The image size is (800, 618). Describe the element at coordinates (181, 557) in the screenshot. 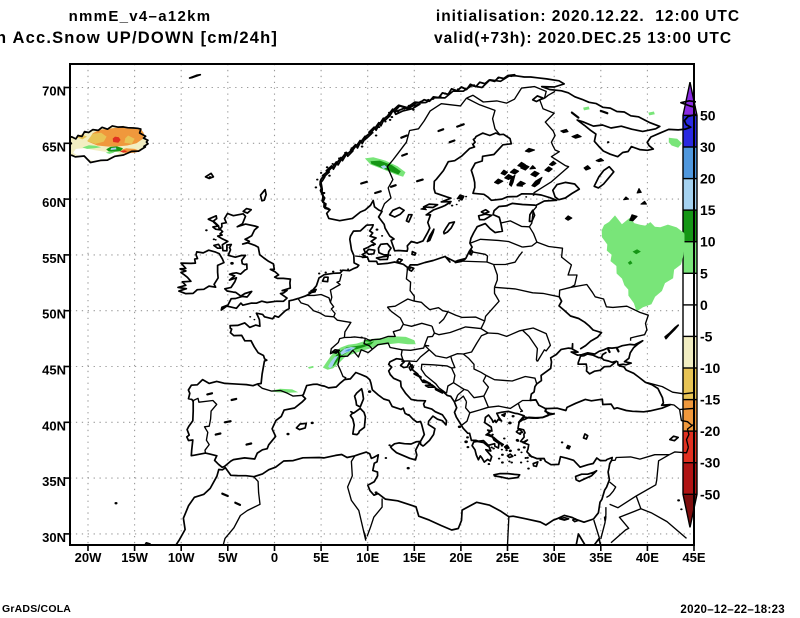

I see `svg-text: 10W` at that location.